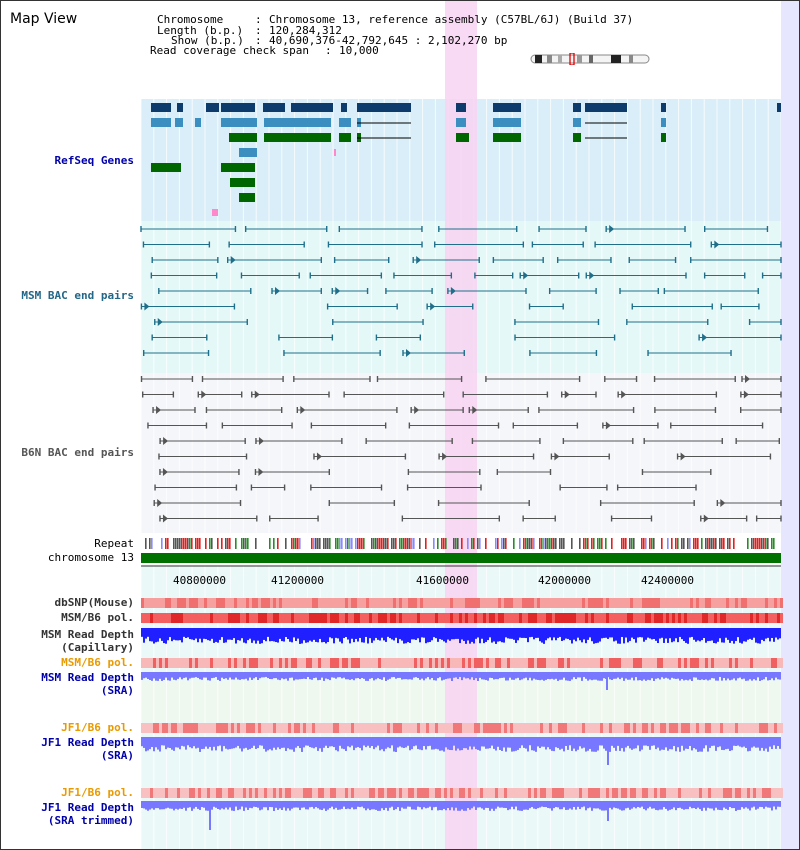 The width and height of the screenshot is (800, 850). I want to click on track-label-chromosome: chromosome 13, so click(90, 557).